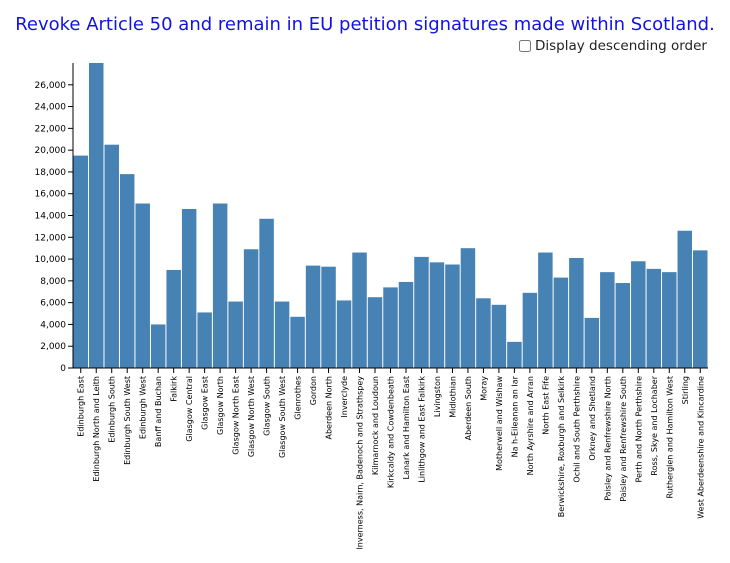 The image size is (730, 563). What do you see at coordinates (452, 397) in the screenshot?
I see `x-tick-label: Midlothian` at bounding box center [452, 397].